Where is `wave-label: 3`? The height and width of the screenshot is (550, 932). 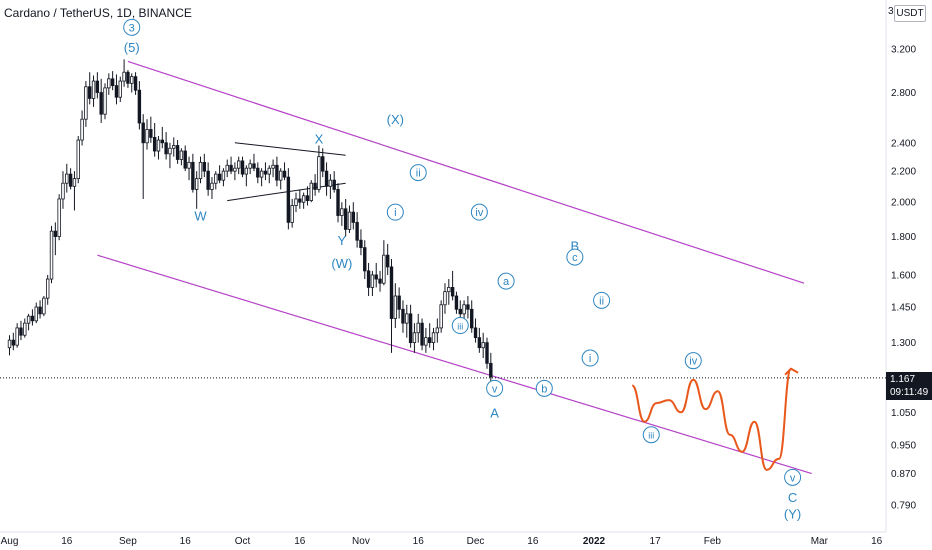 wave-label: 3 is located at coordinates (132, 28).